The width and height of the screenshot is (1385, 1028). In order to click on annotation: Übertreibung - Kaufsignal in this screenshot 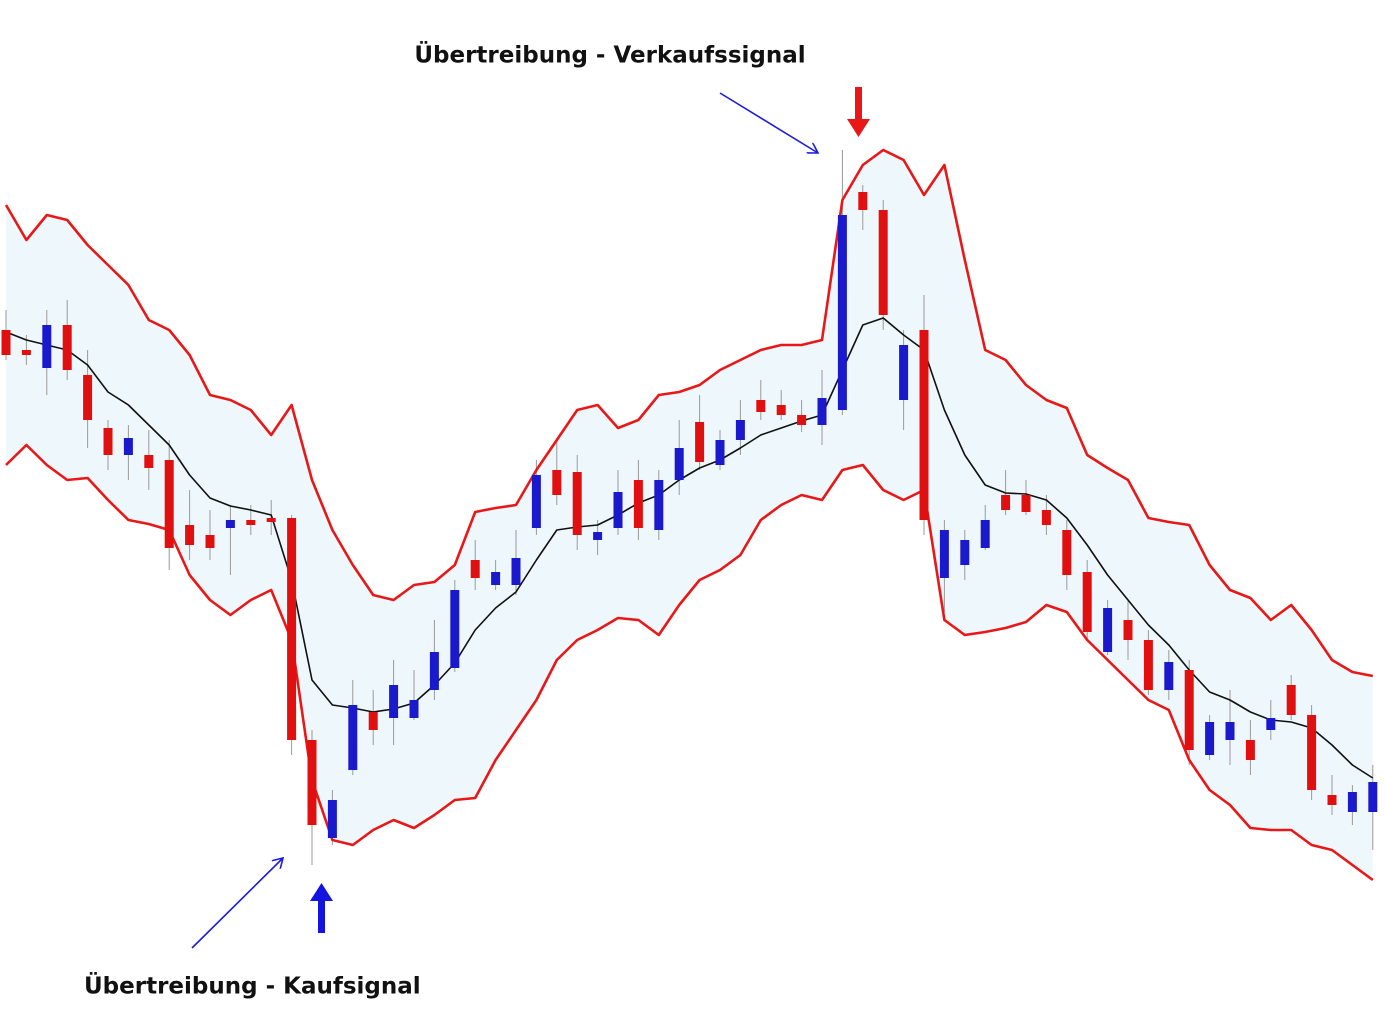, I will do `click(252, 986)`.